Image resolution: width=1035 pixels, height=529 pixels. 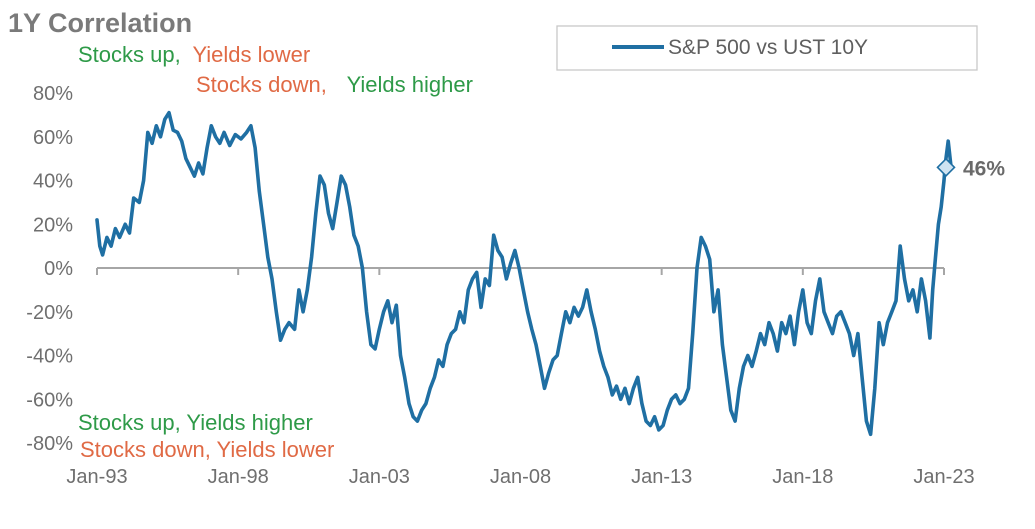 I want to click on x-tick-label: Jan-98, so click(x=238, y=477).